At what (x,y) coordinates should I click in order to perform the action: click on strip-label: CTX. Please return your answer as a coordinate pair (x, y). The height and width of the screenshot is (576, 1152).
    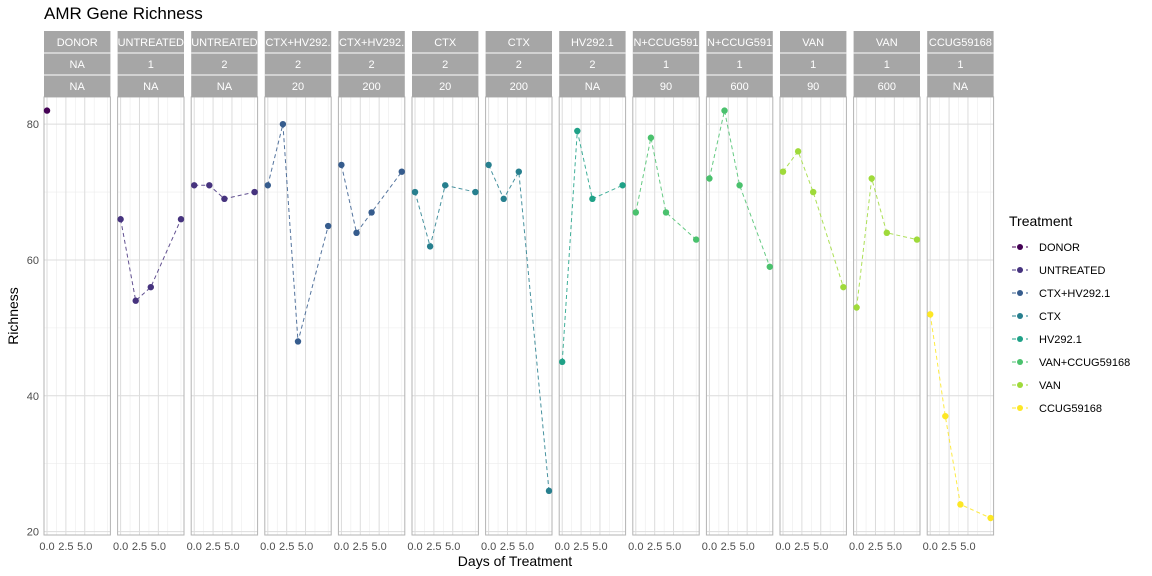
    Looking at the image, I should click on (445, 43).